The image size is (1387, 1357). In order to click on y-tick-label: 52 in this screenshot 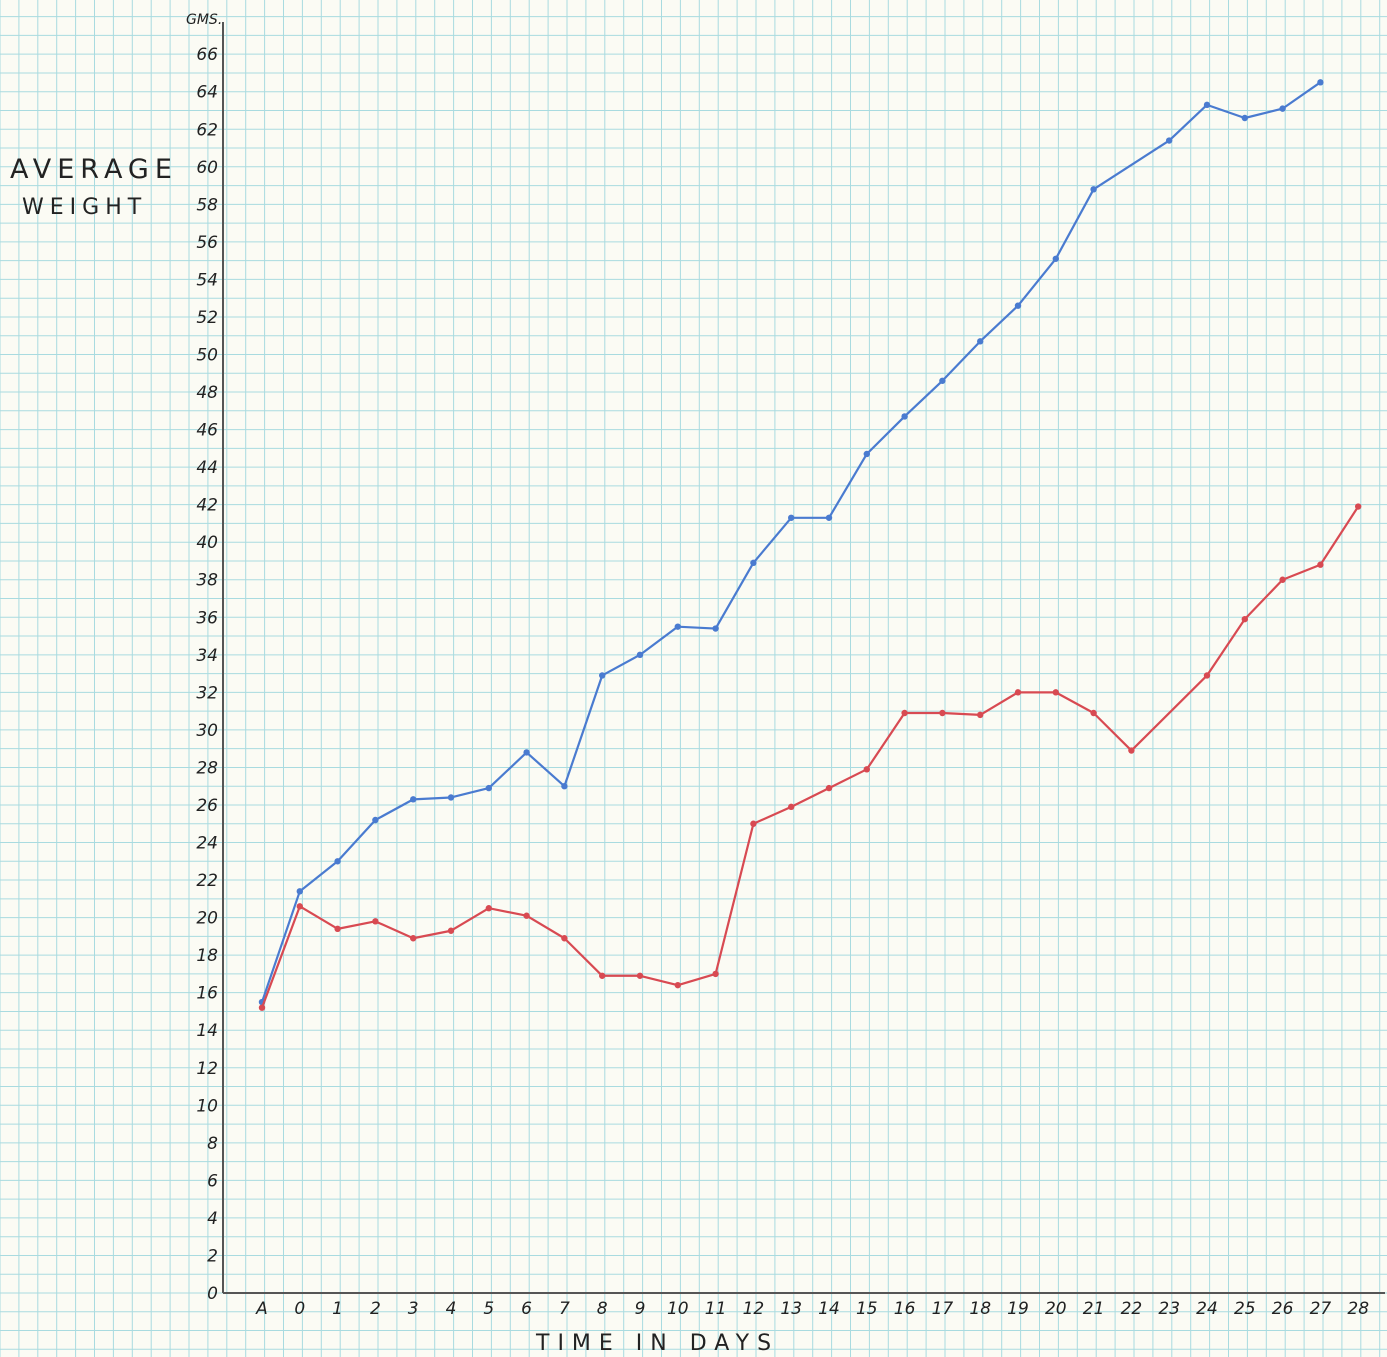, I will do `click(207, 318)`.